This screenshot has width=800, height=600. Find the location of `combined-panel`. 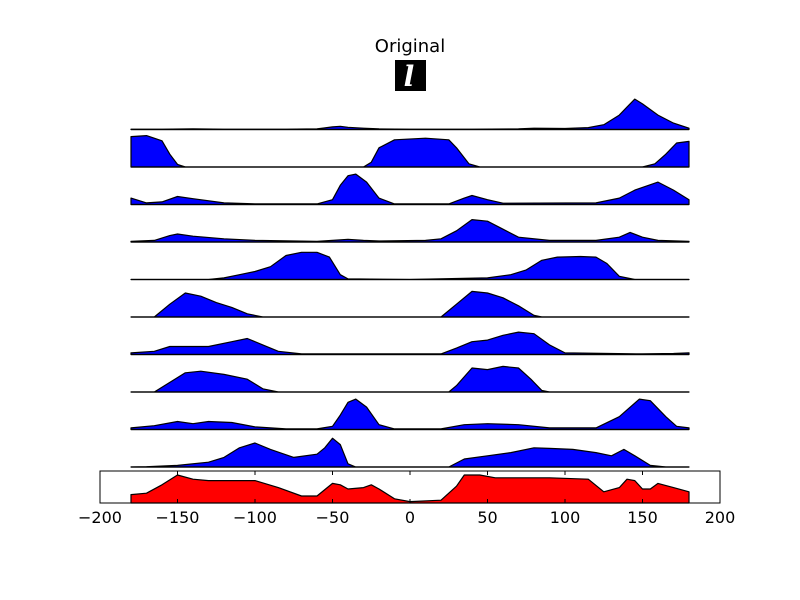

combined-panel is located at coordinates (410, 487).